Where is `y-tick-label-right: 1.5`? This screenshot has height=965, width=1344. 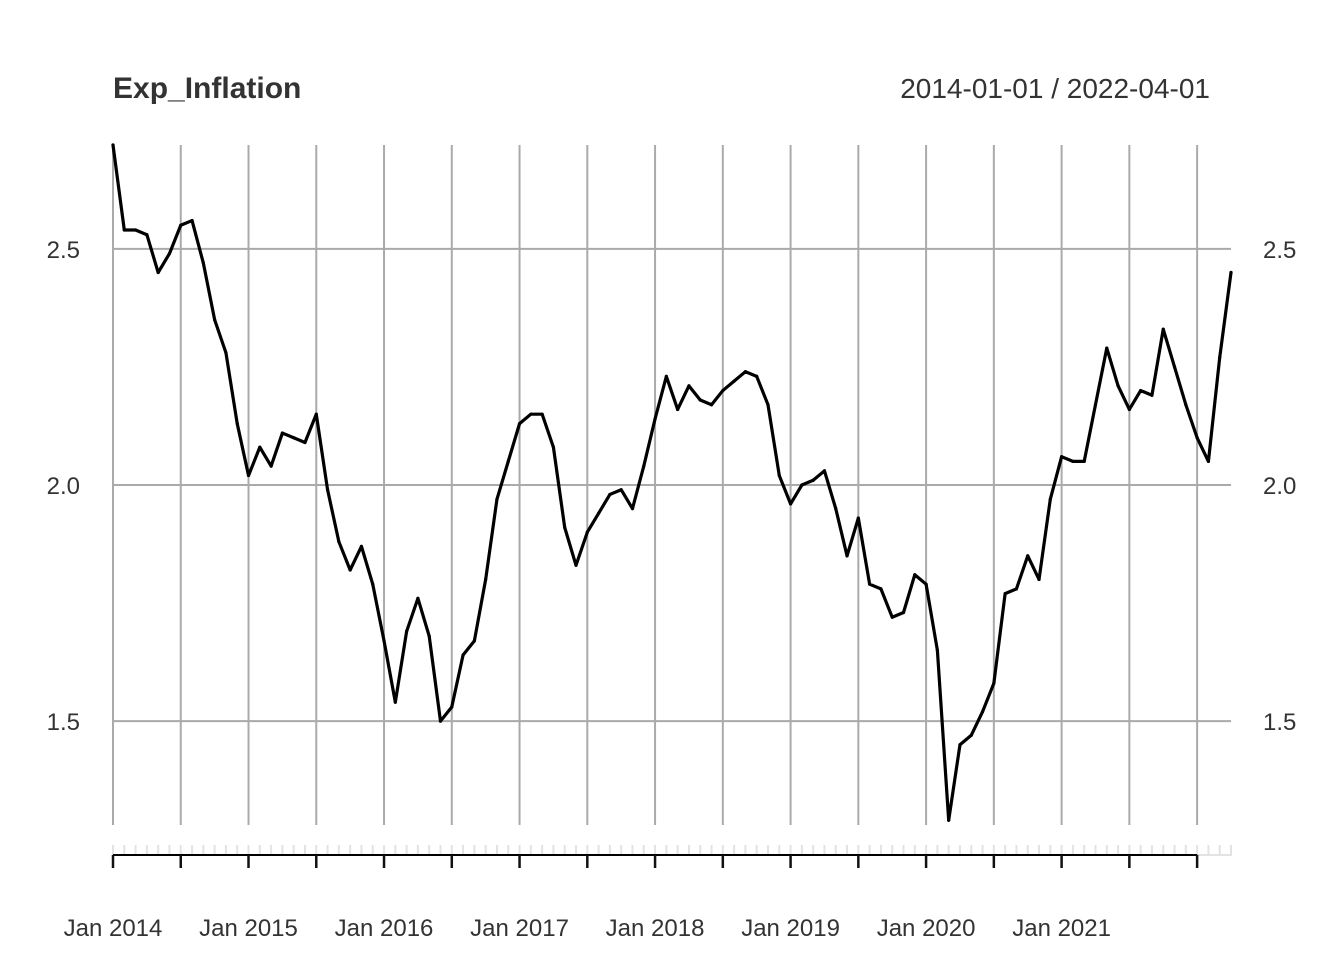 y-tick-label-right: 1.5 is located at coordinates (1279, 722).